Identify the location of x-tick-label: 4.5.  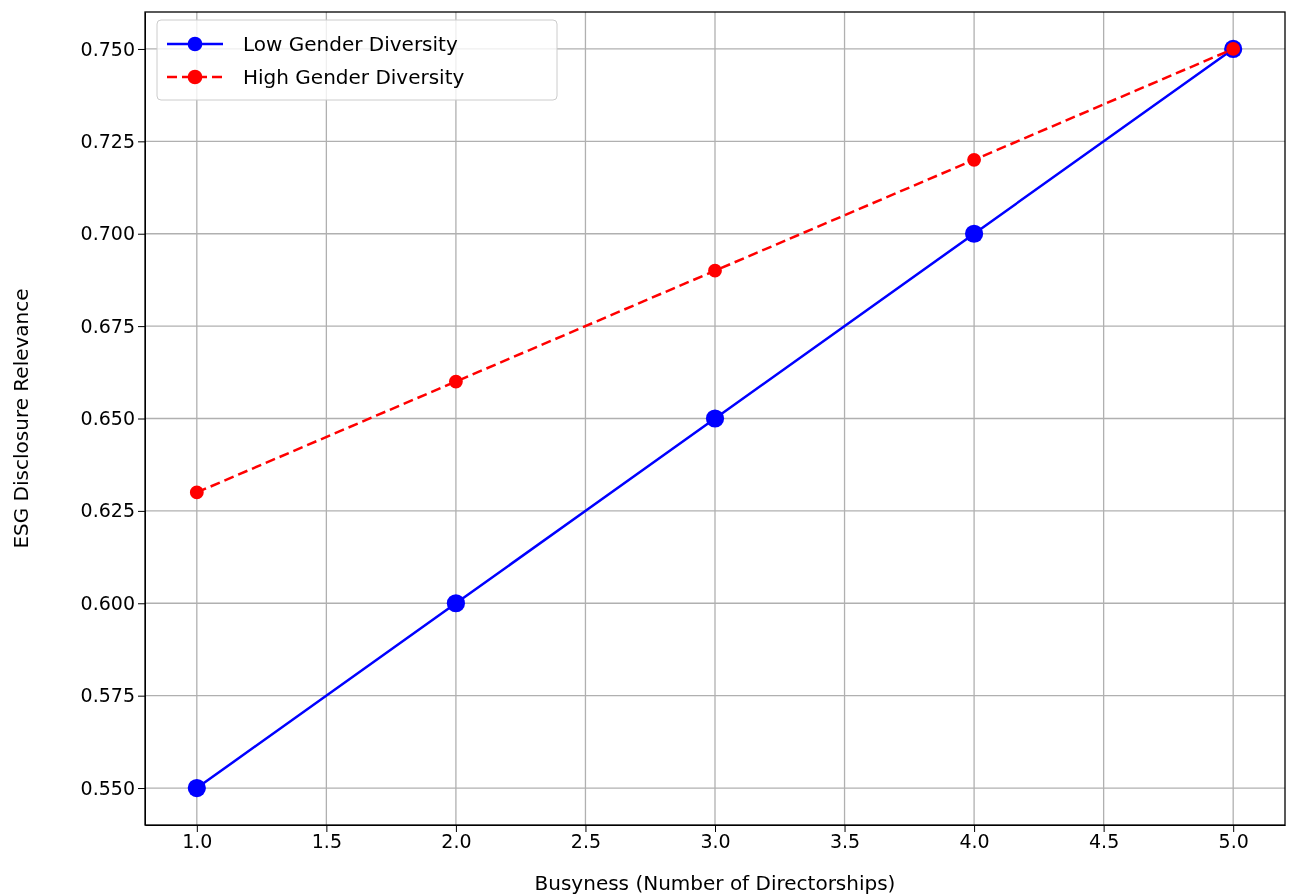
(1104, 841).